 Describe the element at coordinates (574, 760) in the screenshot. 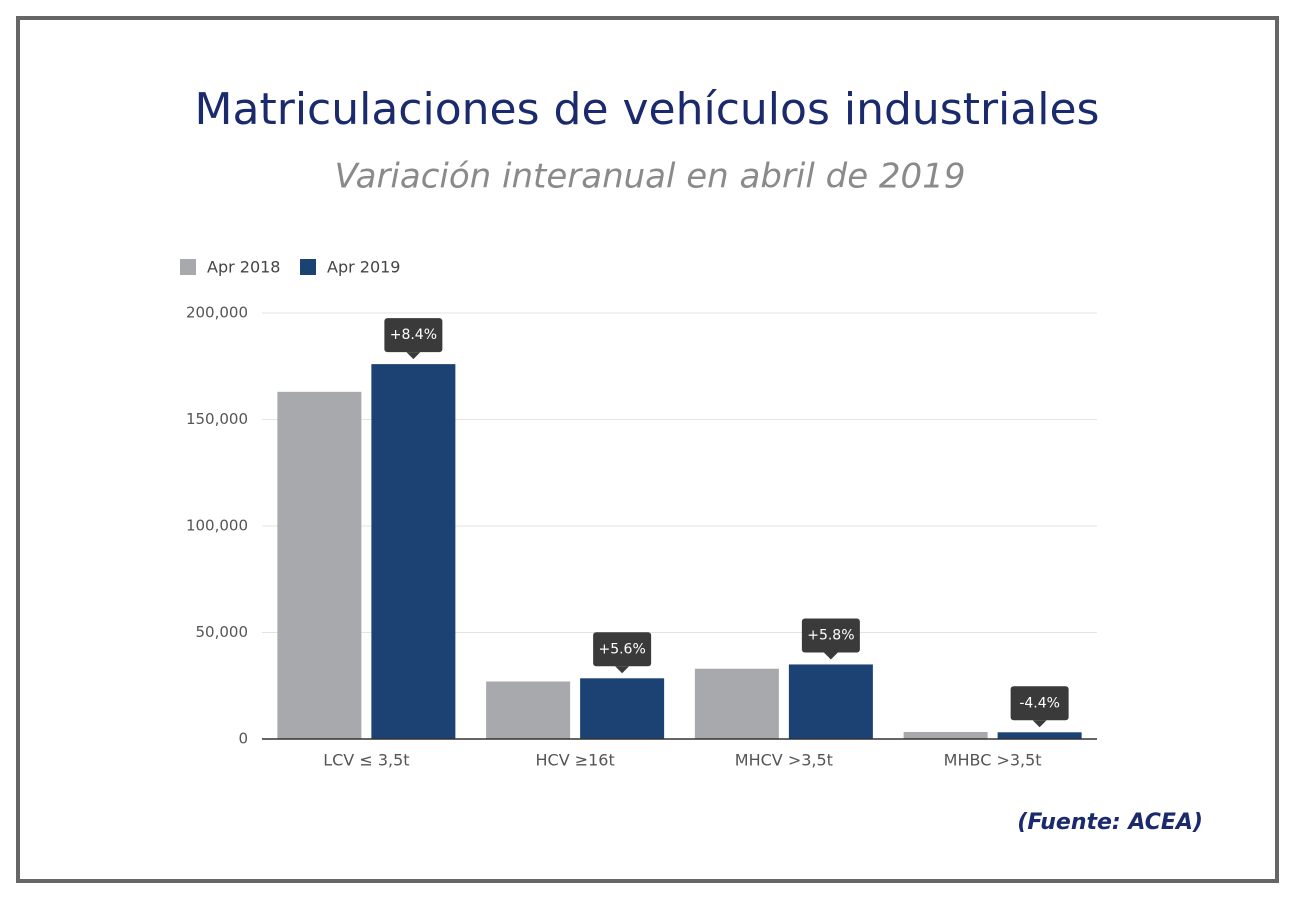

I see `x-tick-label: HCV ≥16t` at that location.